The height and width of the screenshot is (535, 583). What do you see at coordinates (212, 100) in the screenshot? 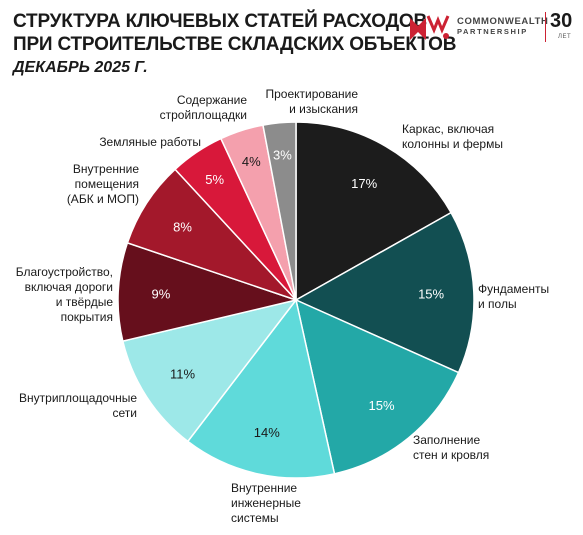
I see `slice-category-label-line: Содержание` at bounding box center [212, 100].